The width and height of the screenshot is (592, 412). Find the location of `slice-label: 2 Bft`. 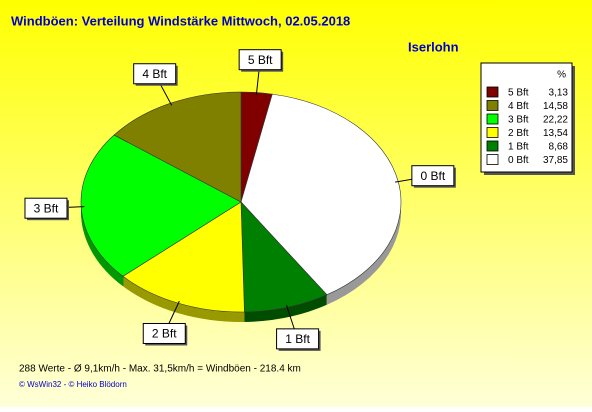

slice-label: 2 Bft is located at coordinates (164, 334).